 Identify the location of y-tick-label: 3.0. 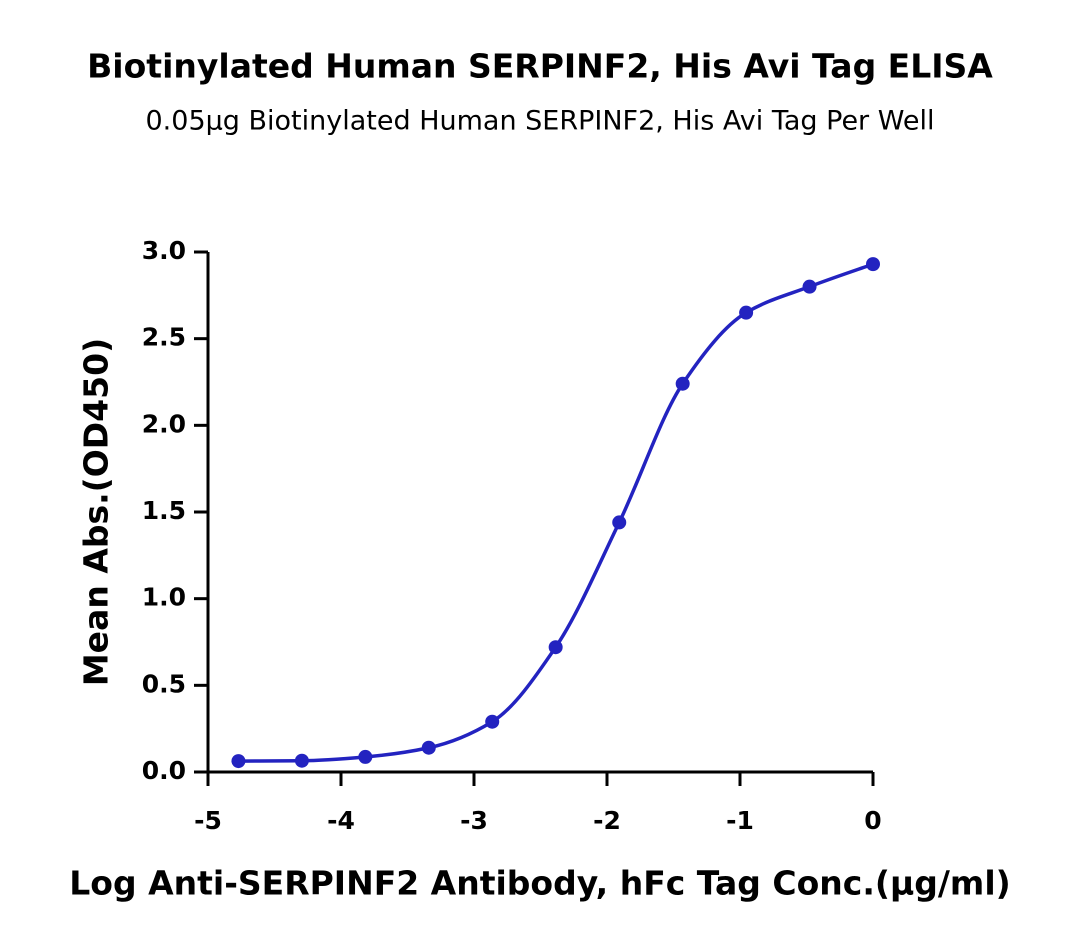
(164, 250).